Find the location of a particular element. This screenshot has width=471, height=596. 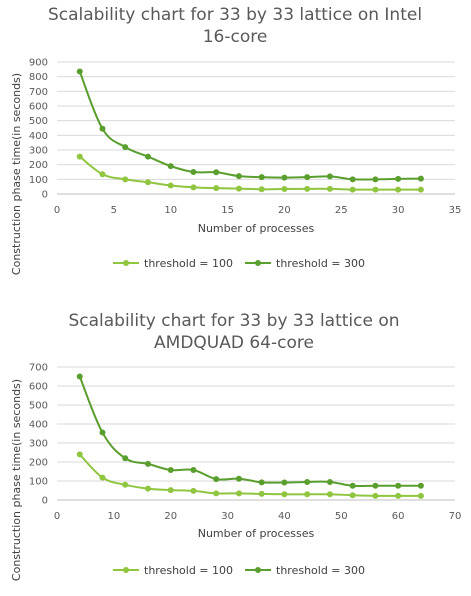

x-tick-label: 70 is located at coordinates (455, 516).